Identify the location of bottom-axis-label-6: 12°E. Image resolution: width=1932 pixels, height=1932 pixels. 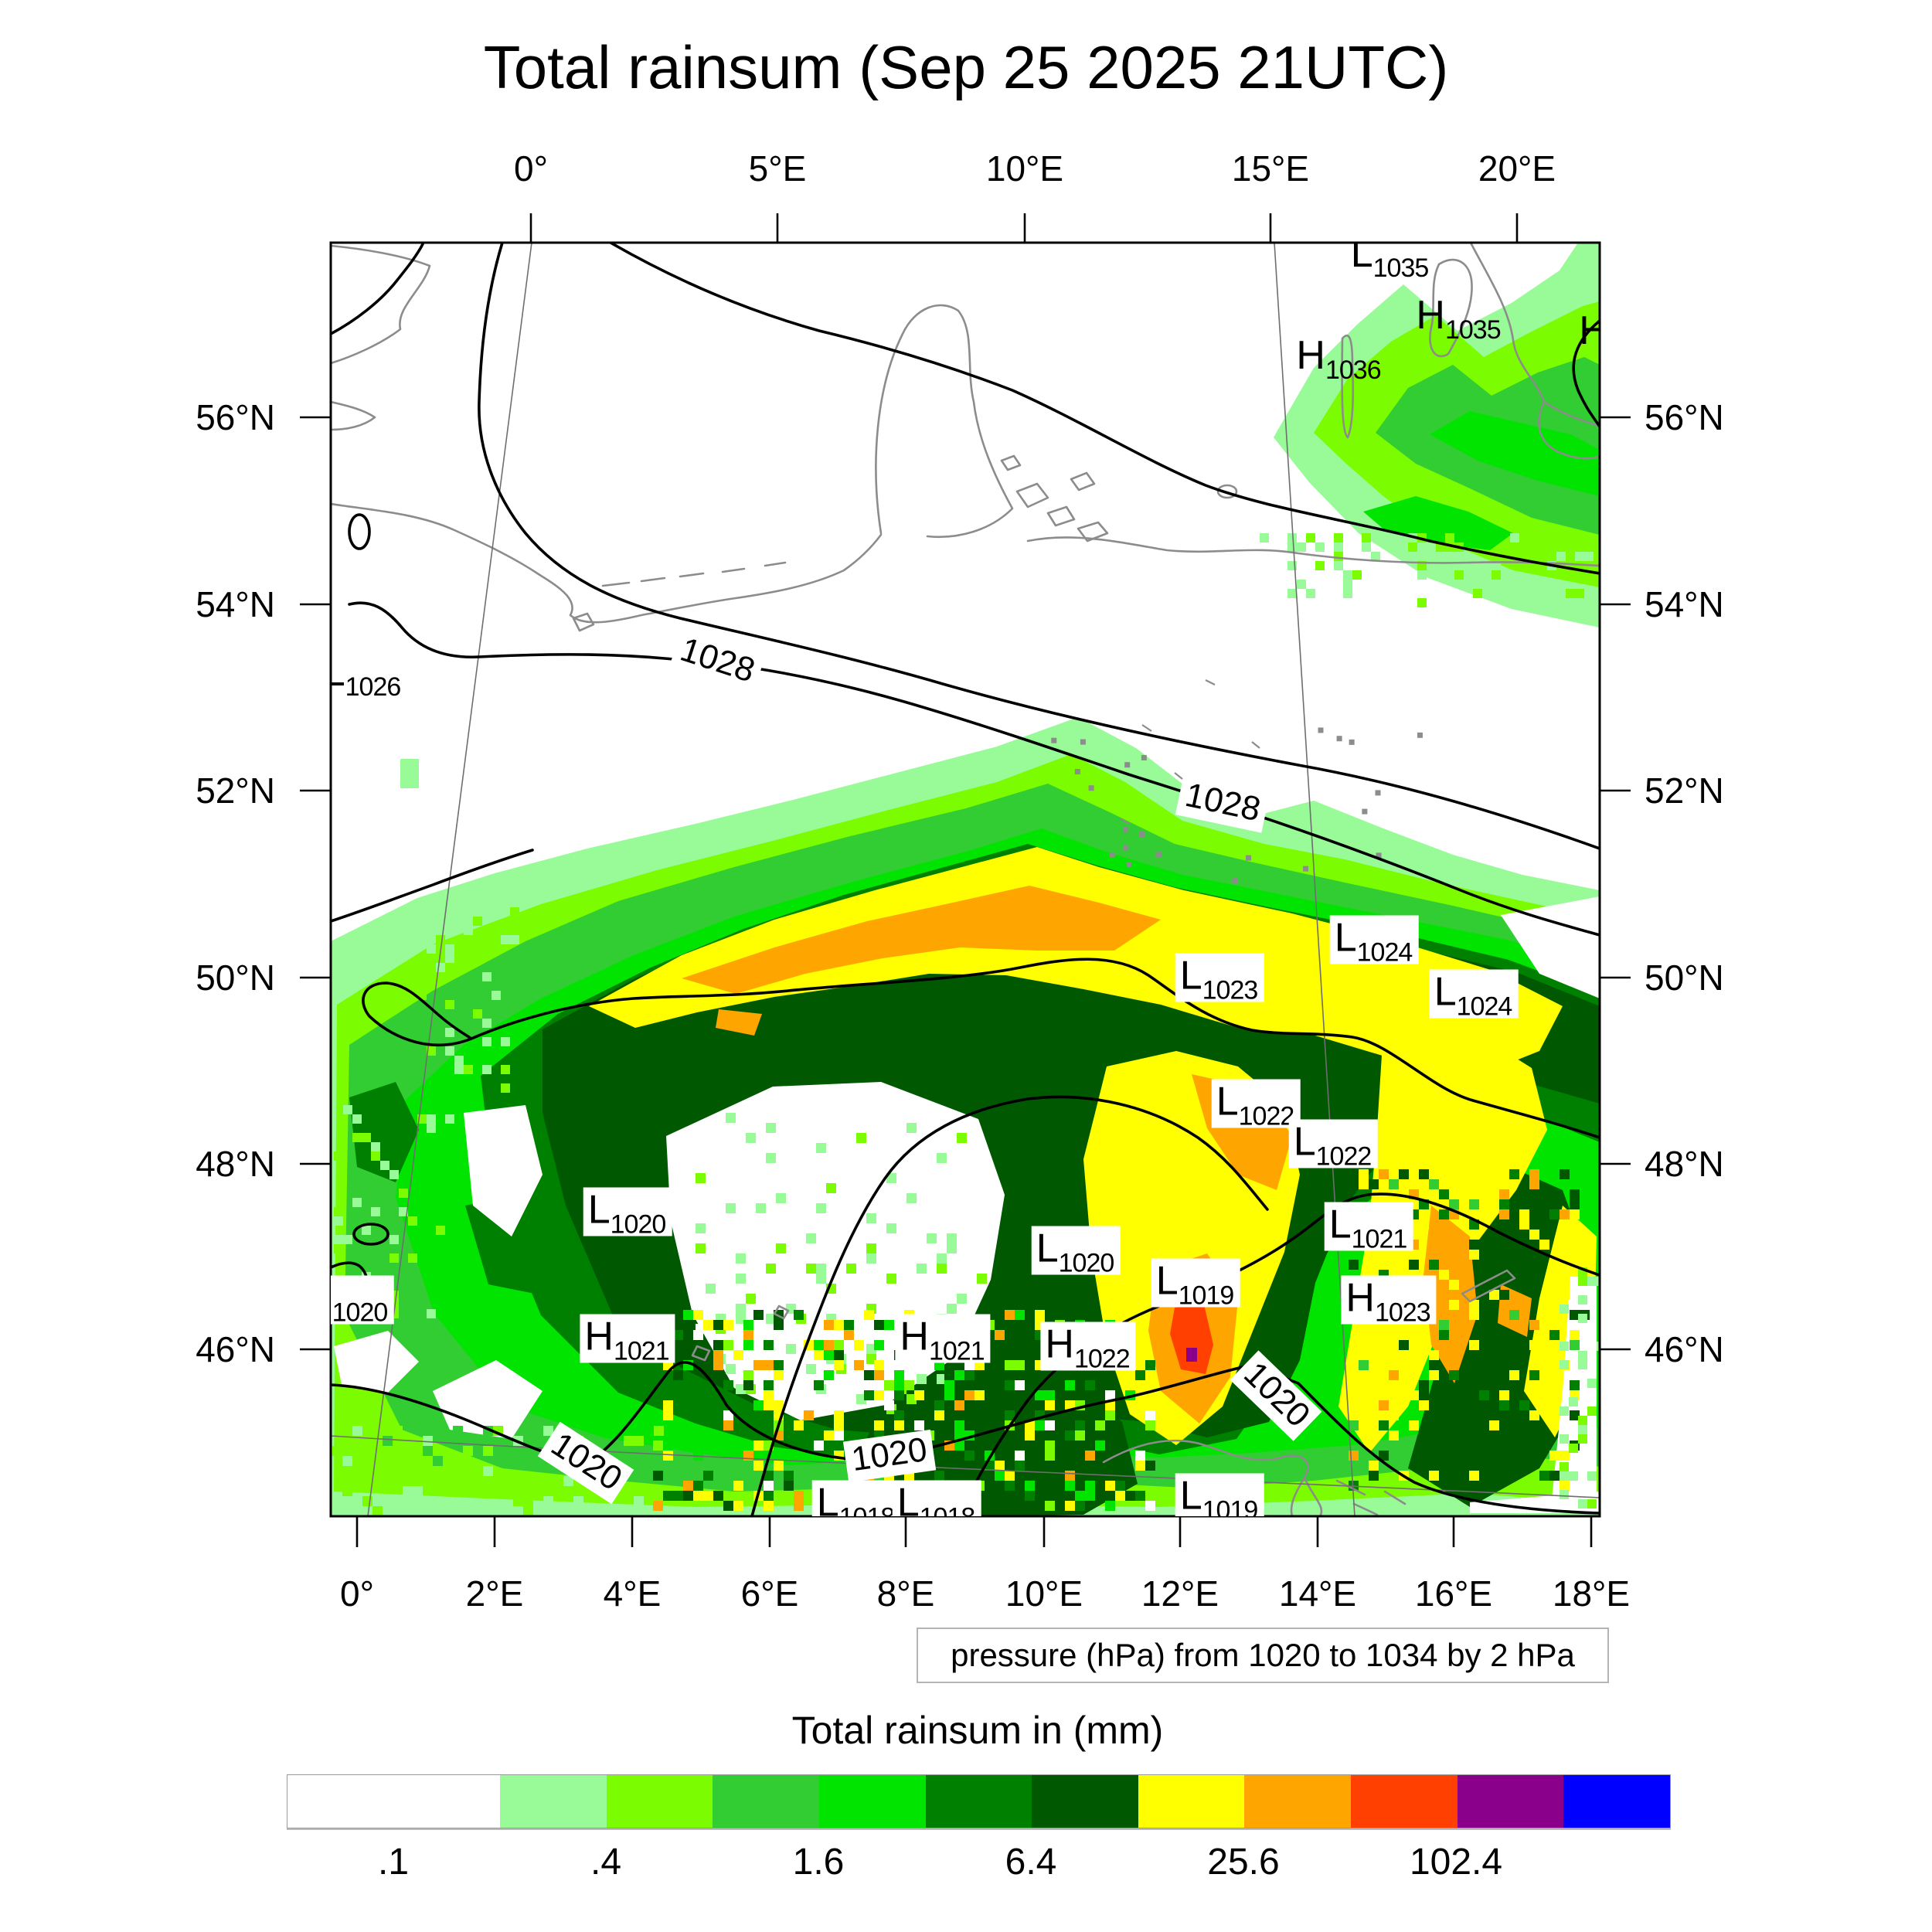
(1180, 1594).